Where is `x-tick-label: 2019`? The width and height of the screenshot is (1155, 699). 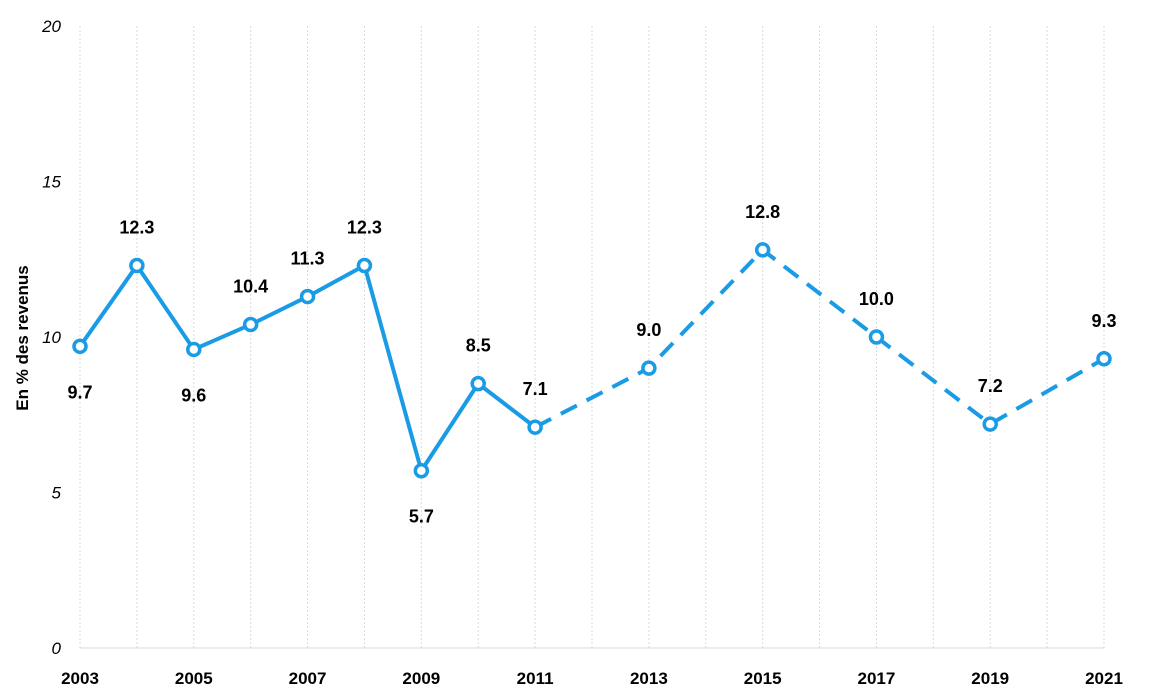
x-tick-label: 2019 is located at coordinates (990, 678).